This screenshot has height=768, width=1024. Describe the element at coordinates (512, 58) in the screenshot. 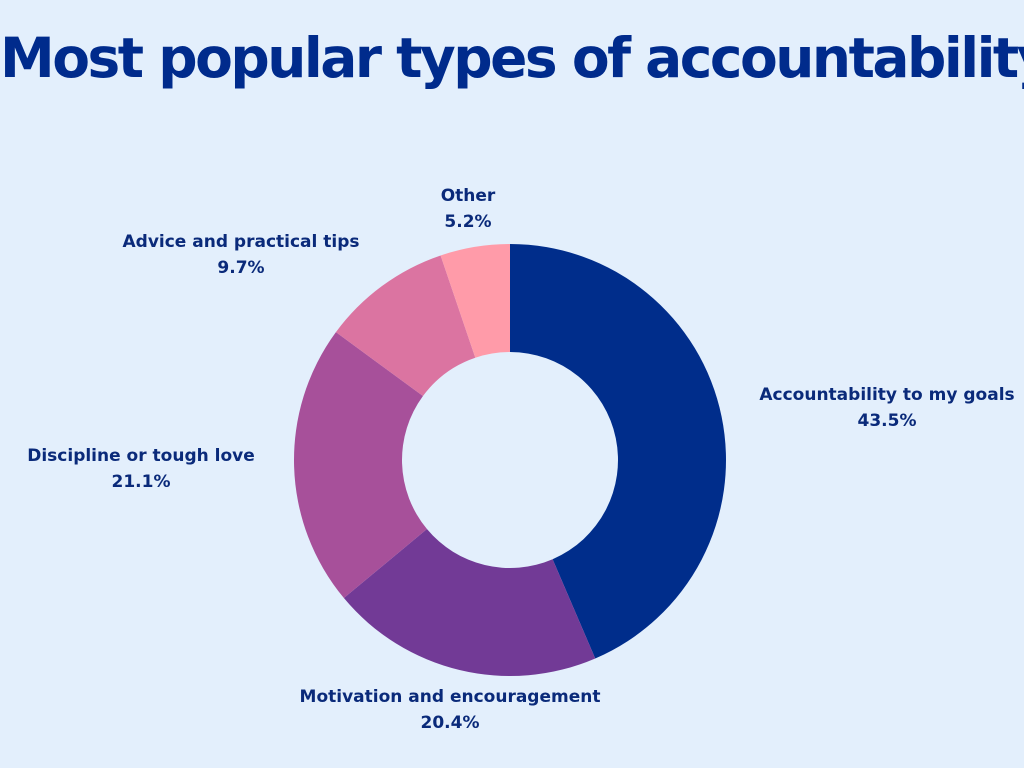

I see `chart-title: Most popular types of accountability` at that location.